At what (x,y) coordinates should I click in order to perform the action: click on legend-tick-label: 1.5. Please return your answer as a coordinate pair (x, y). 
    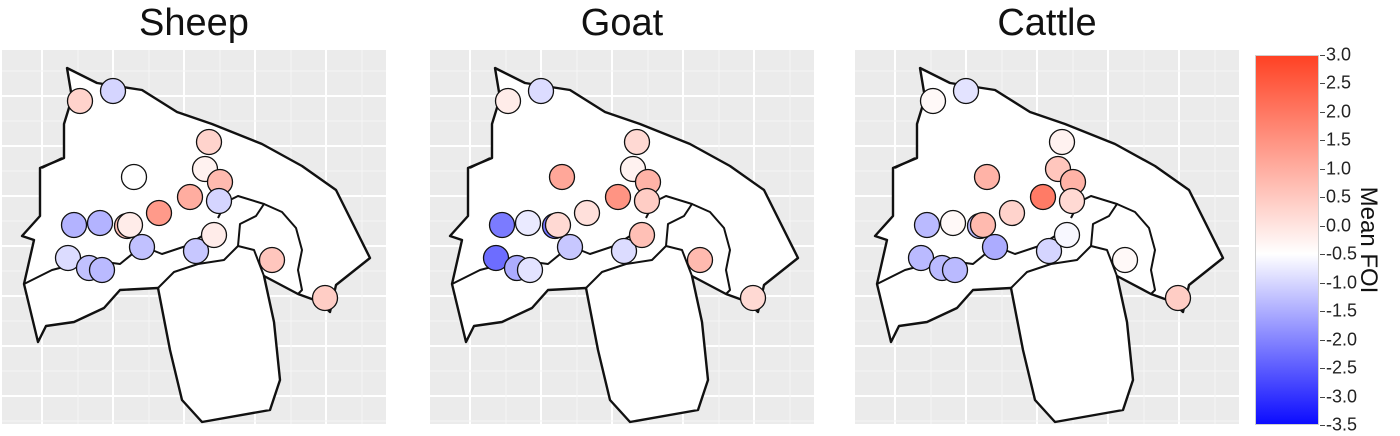
    Looking at the image, I should click on (1339, 139).